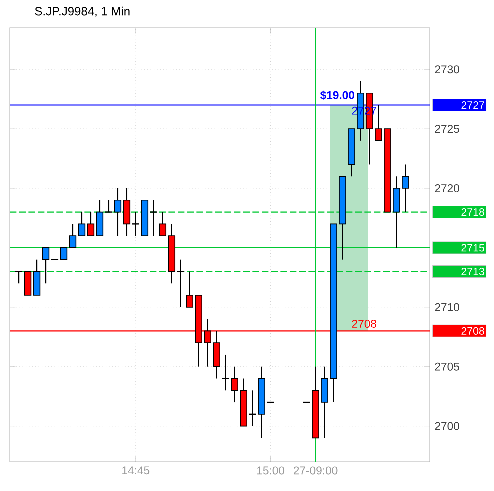  What do you see at coordinates (337, 95) in the screenshot?
I see `annotation: $19.00` at bounding box center [337, 95].